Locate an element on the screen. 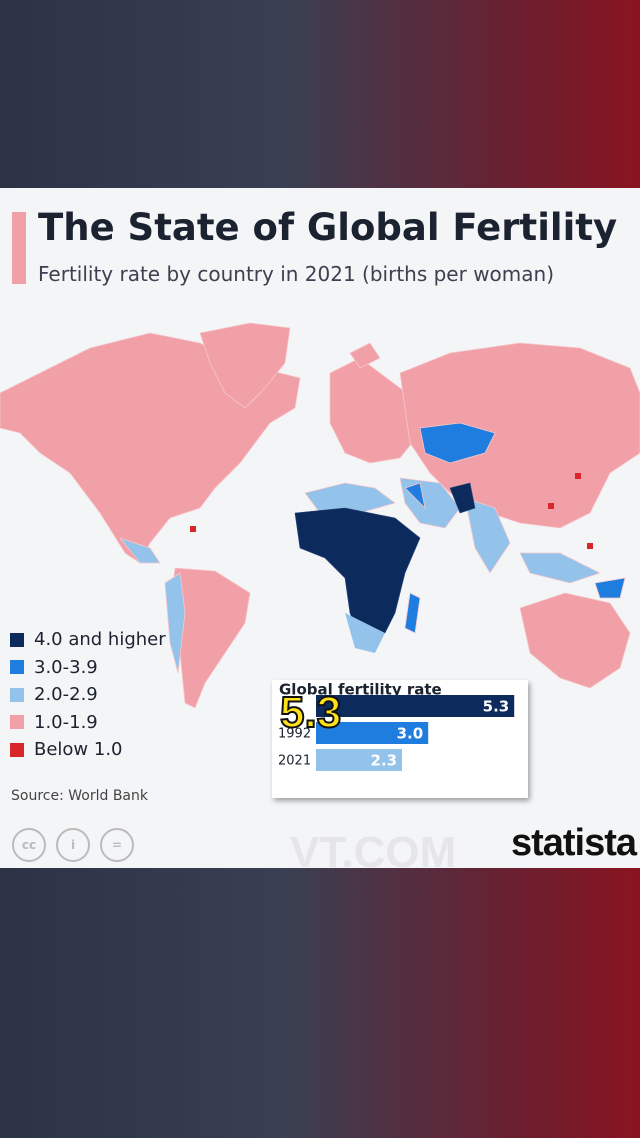 This screenshot has height=1138, width=640. source: Source: World Bank is located at coordinates (79, 796).